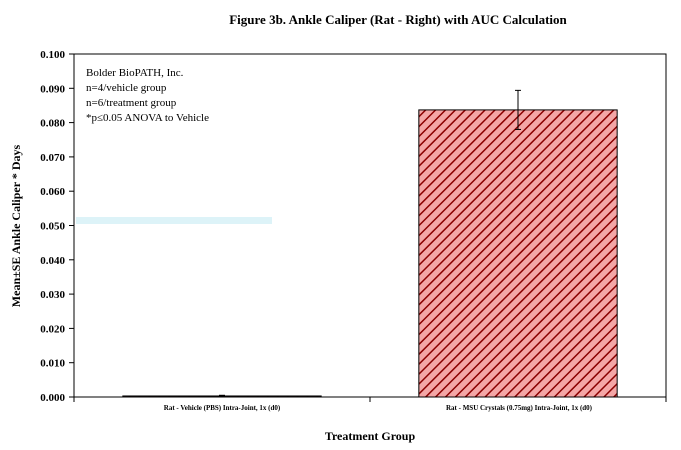  What do you see at coordinates (52, 192) in the screenshot?
I see `y-tick-label: 0.060` at bounding box center [52, 192].